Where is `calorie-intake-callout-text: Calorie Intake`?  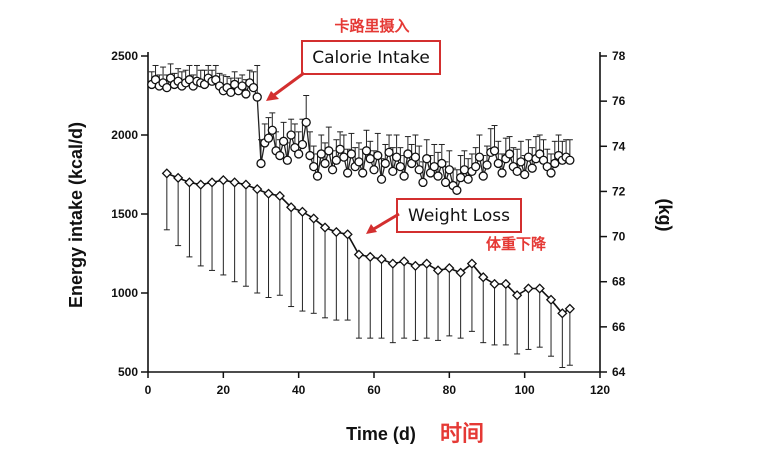 calorie-intake-callout-text: Calorie Intake is located at coordinates (371, 58).